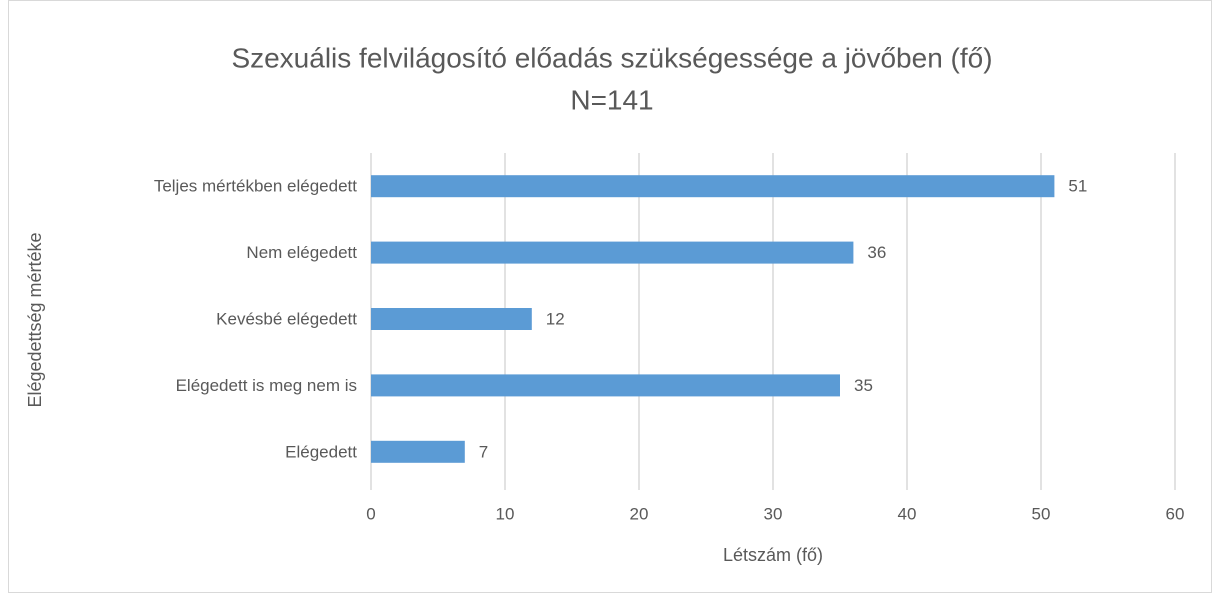  What do you see at coordinates (370, 513) in the screenshot?
I see `x-tick-label: 0` at bounding box center [370, 513].